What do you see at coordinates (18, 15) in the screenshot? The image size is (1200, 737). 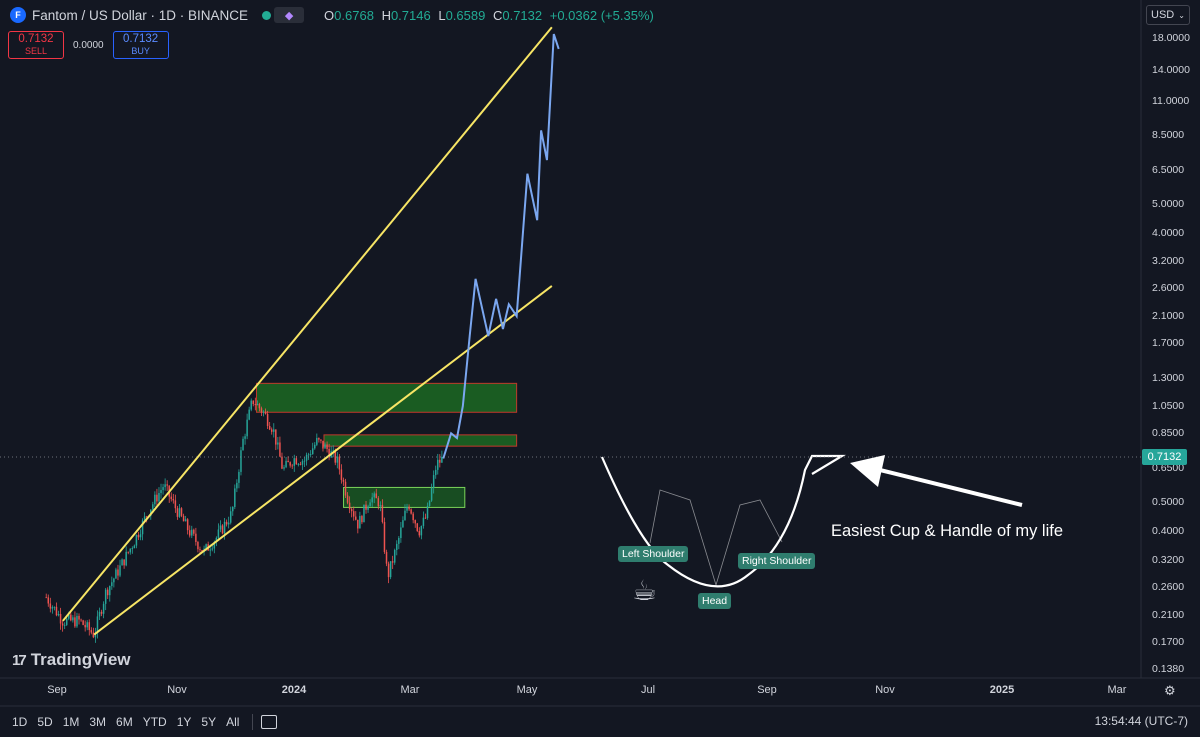 I see `fantom-logo-icon: F` at bounding box center [18, 15].